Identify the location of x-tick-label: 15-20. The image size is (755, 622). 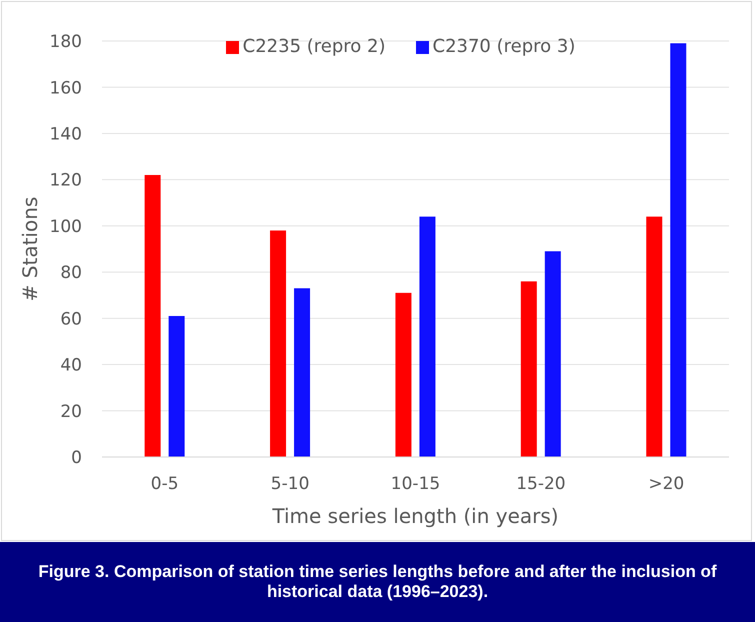
(541, 484).